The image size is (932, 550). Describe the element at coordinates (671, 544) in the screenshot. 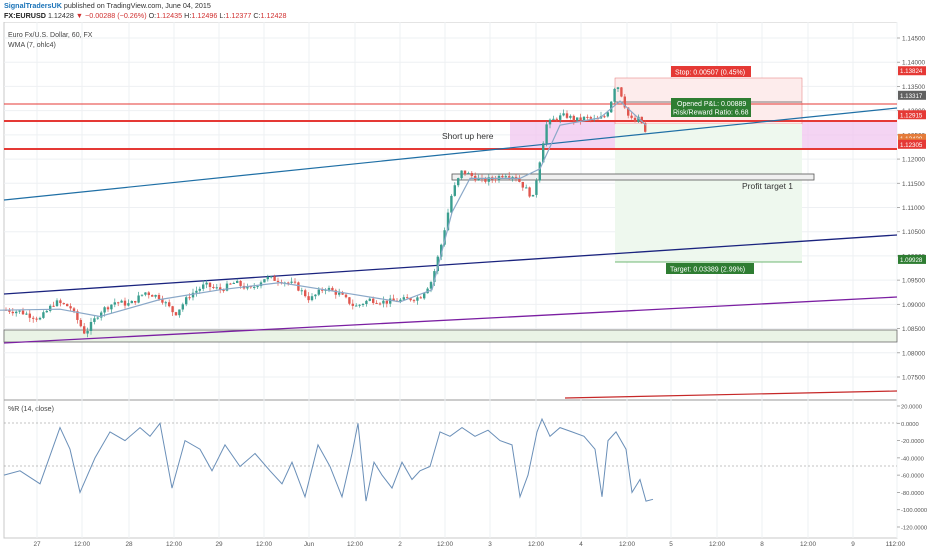

I see `time-tick-label: 5` at that location.